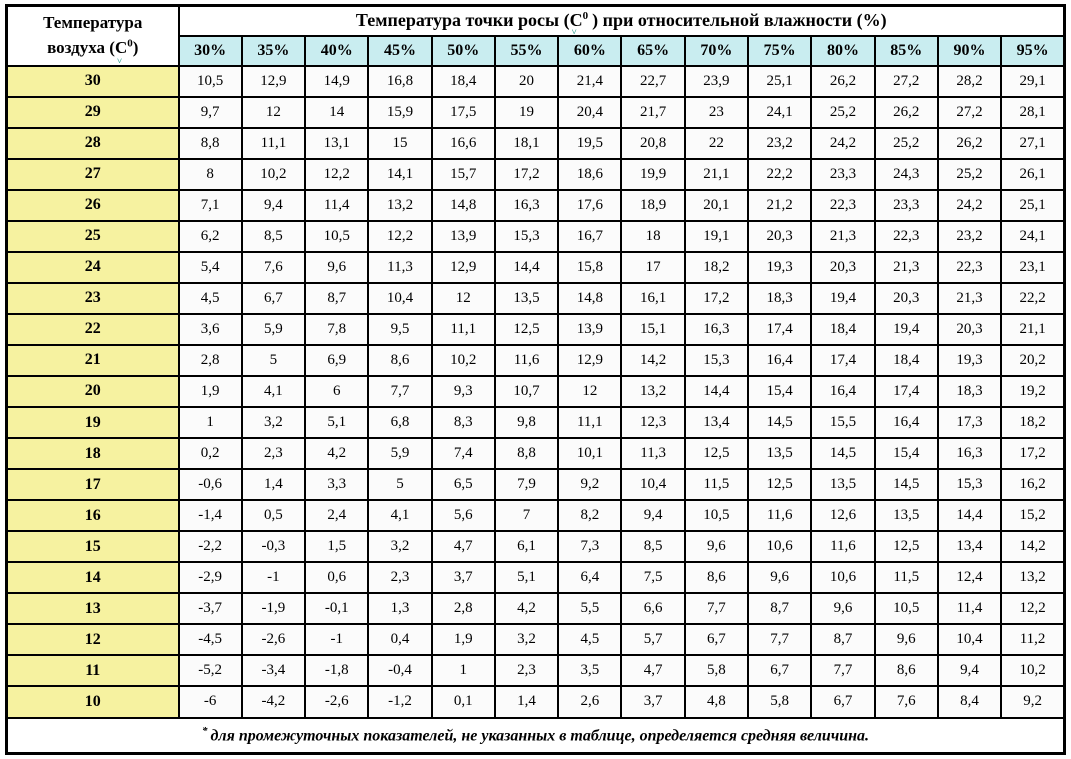 The width and height of the screenshot is (1071, 759). What do you see at coordinates (843, 578) in the screenshot?
I see `dew-point-cell: 10,6` at bounding box center [843, 578].